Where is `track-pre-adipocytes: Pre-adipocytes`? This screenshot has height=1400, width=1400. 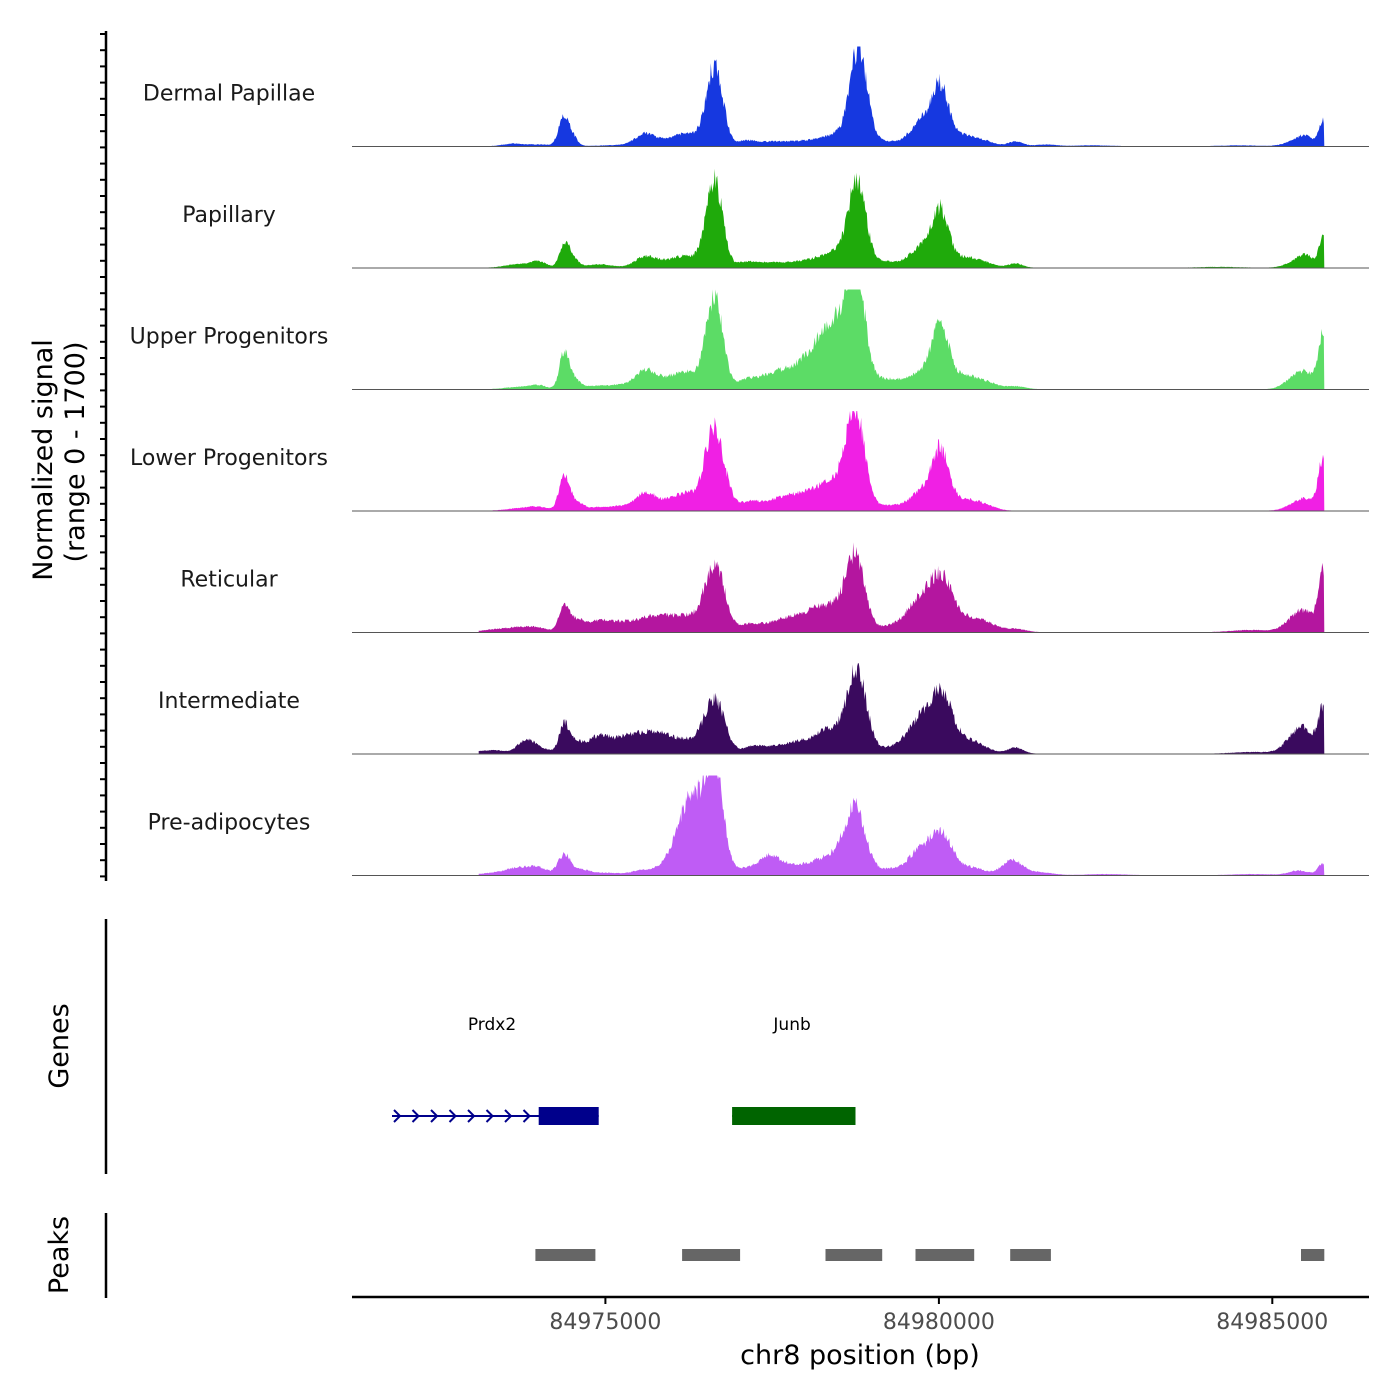 track-pre-adipocytes: Pre-adipocytes is located at coordinates (758, 825).